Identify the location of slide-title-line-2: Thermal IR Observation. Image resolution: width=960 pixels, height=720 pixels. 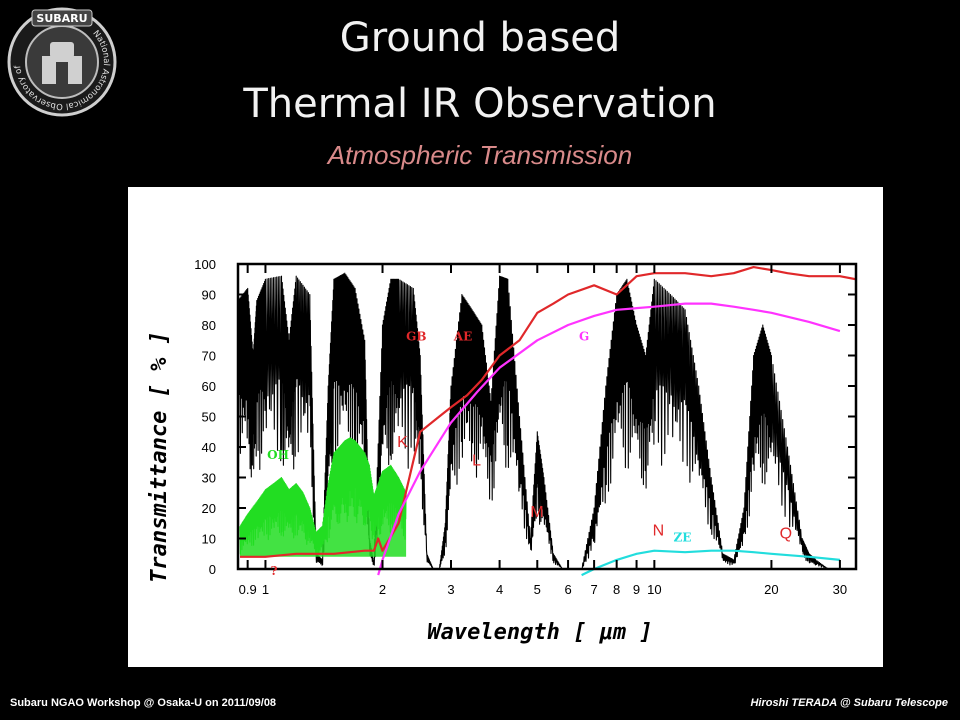
(480, 104).